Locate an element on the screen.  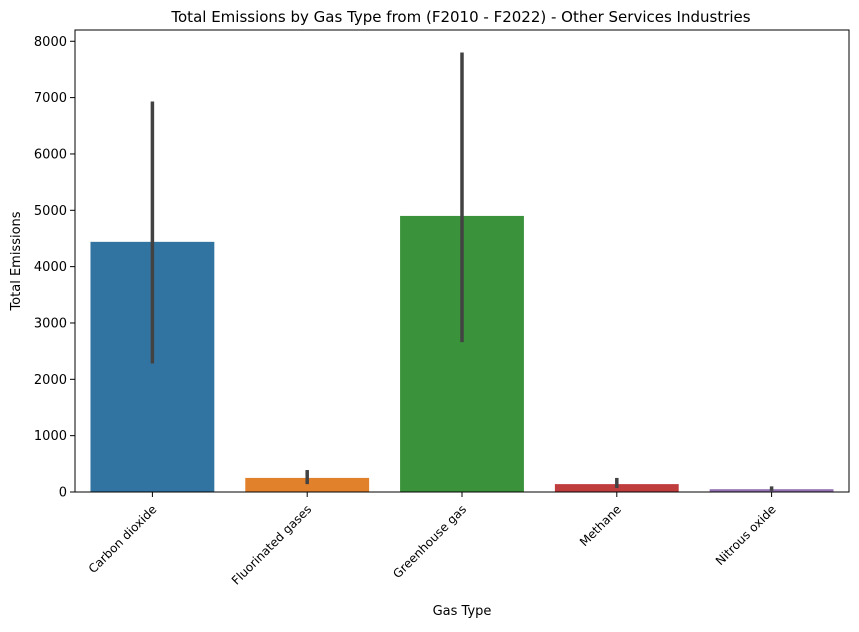
y-tick-label: 1000 is located at coordinates (50, 436).